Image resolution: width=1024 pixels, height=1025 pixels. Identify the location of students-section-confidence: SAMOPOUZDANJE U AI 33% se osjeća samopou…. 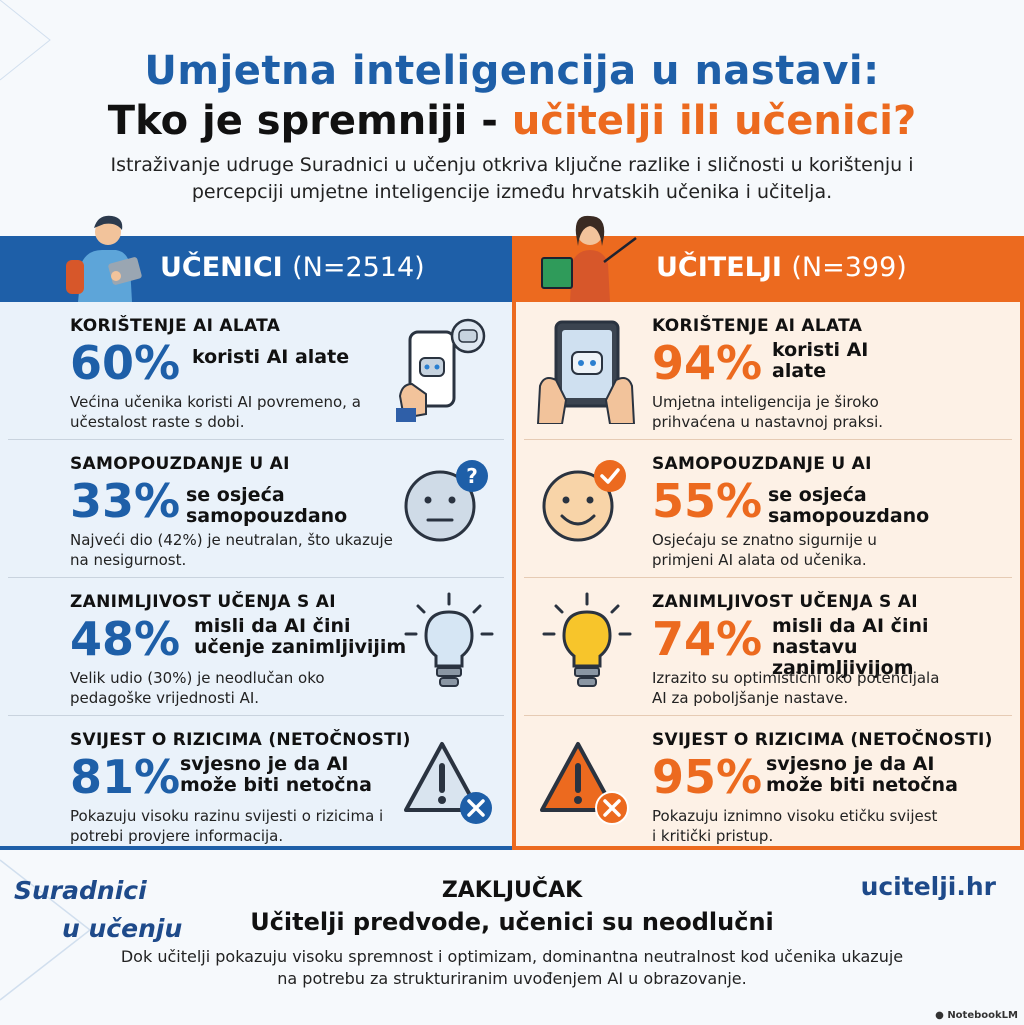
(256, 508).